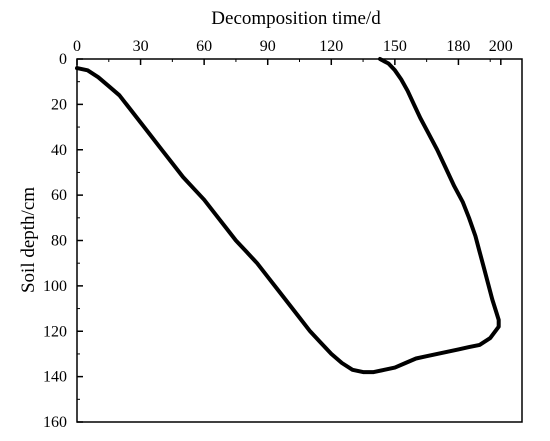  Describe the element at coordinates (458, 46) in the screenshot. I see `x-tick-label: 180` at that location.